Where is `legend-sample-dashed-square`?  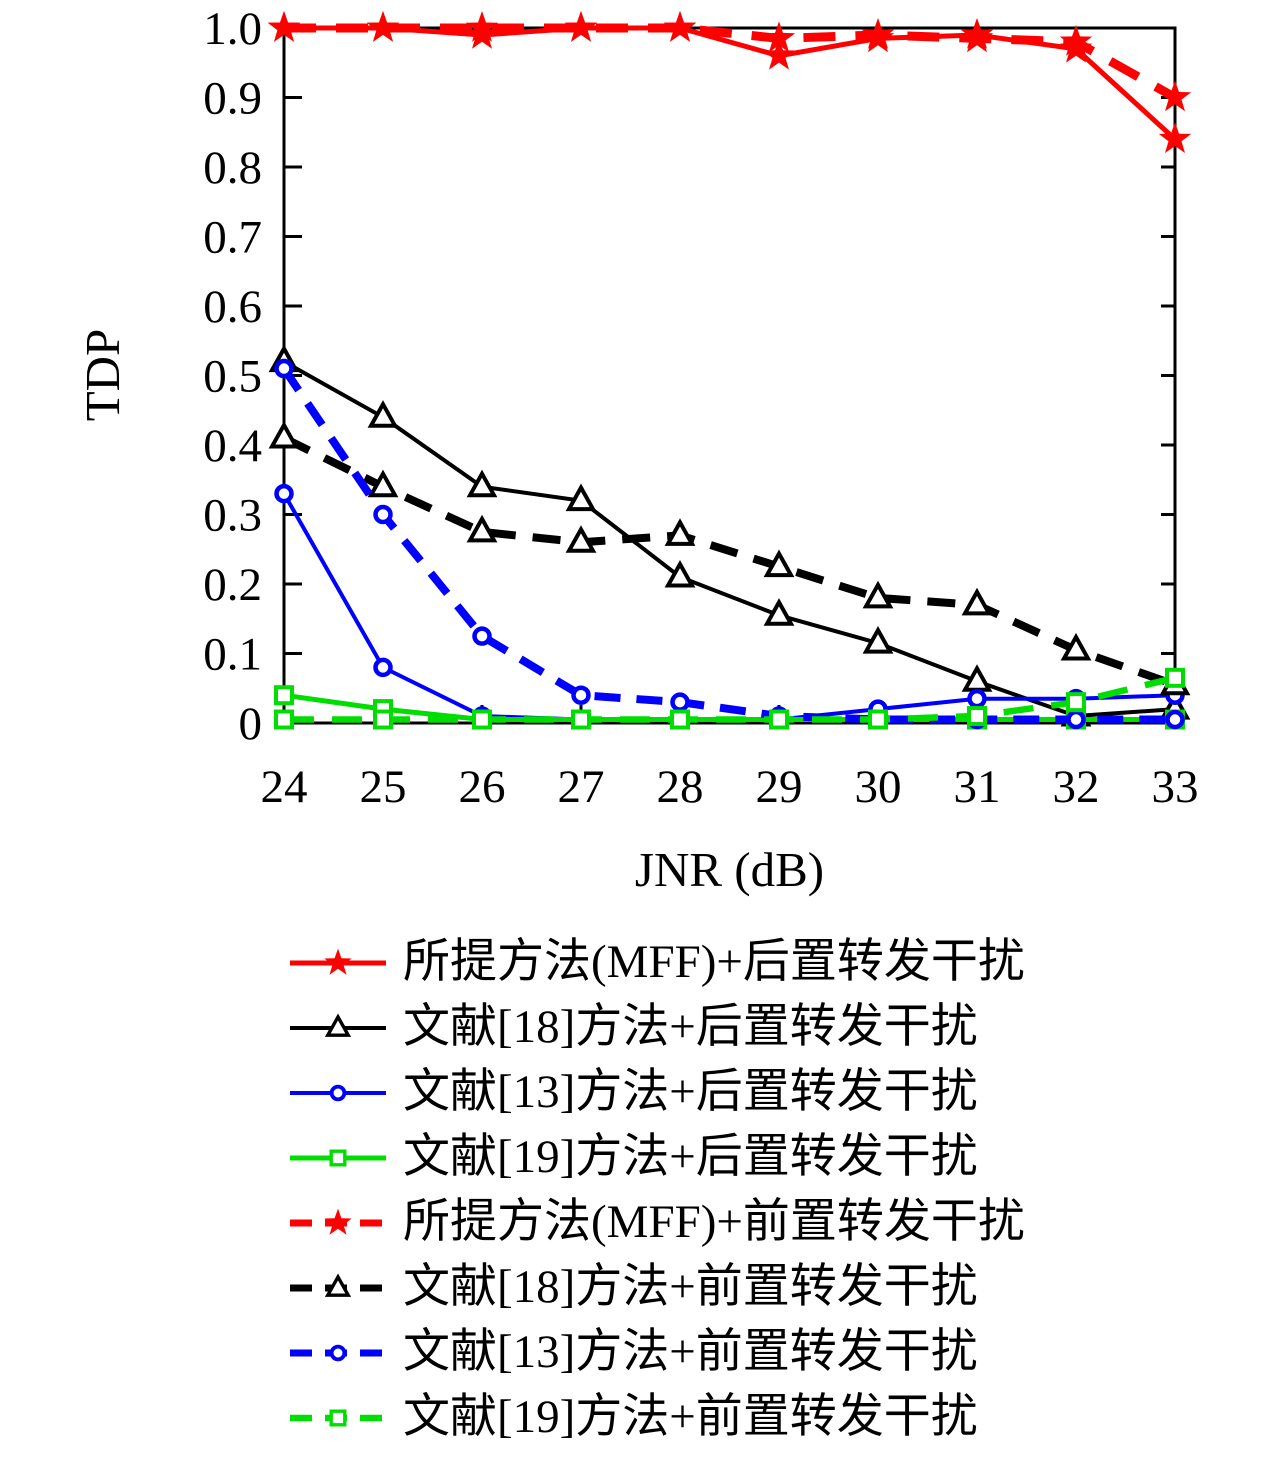 legend-sample-dashed-square is located at coordinates (338, 1418).